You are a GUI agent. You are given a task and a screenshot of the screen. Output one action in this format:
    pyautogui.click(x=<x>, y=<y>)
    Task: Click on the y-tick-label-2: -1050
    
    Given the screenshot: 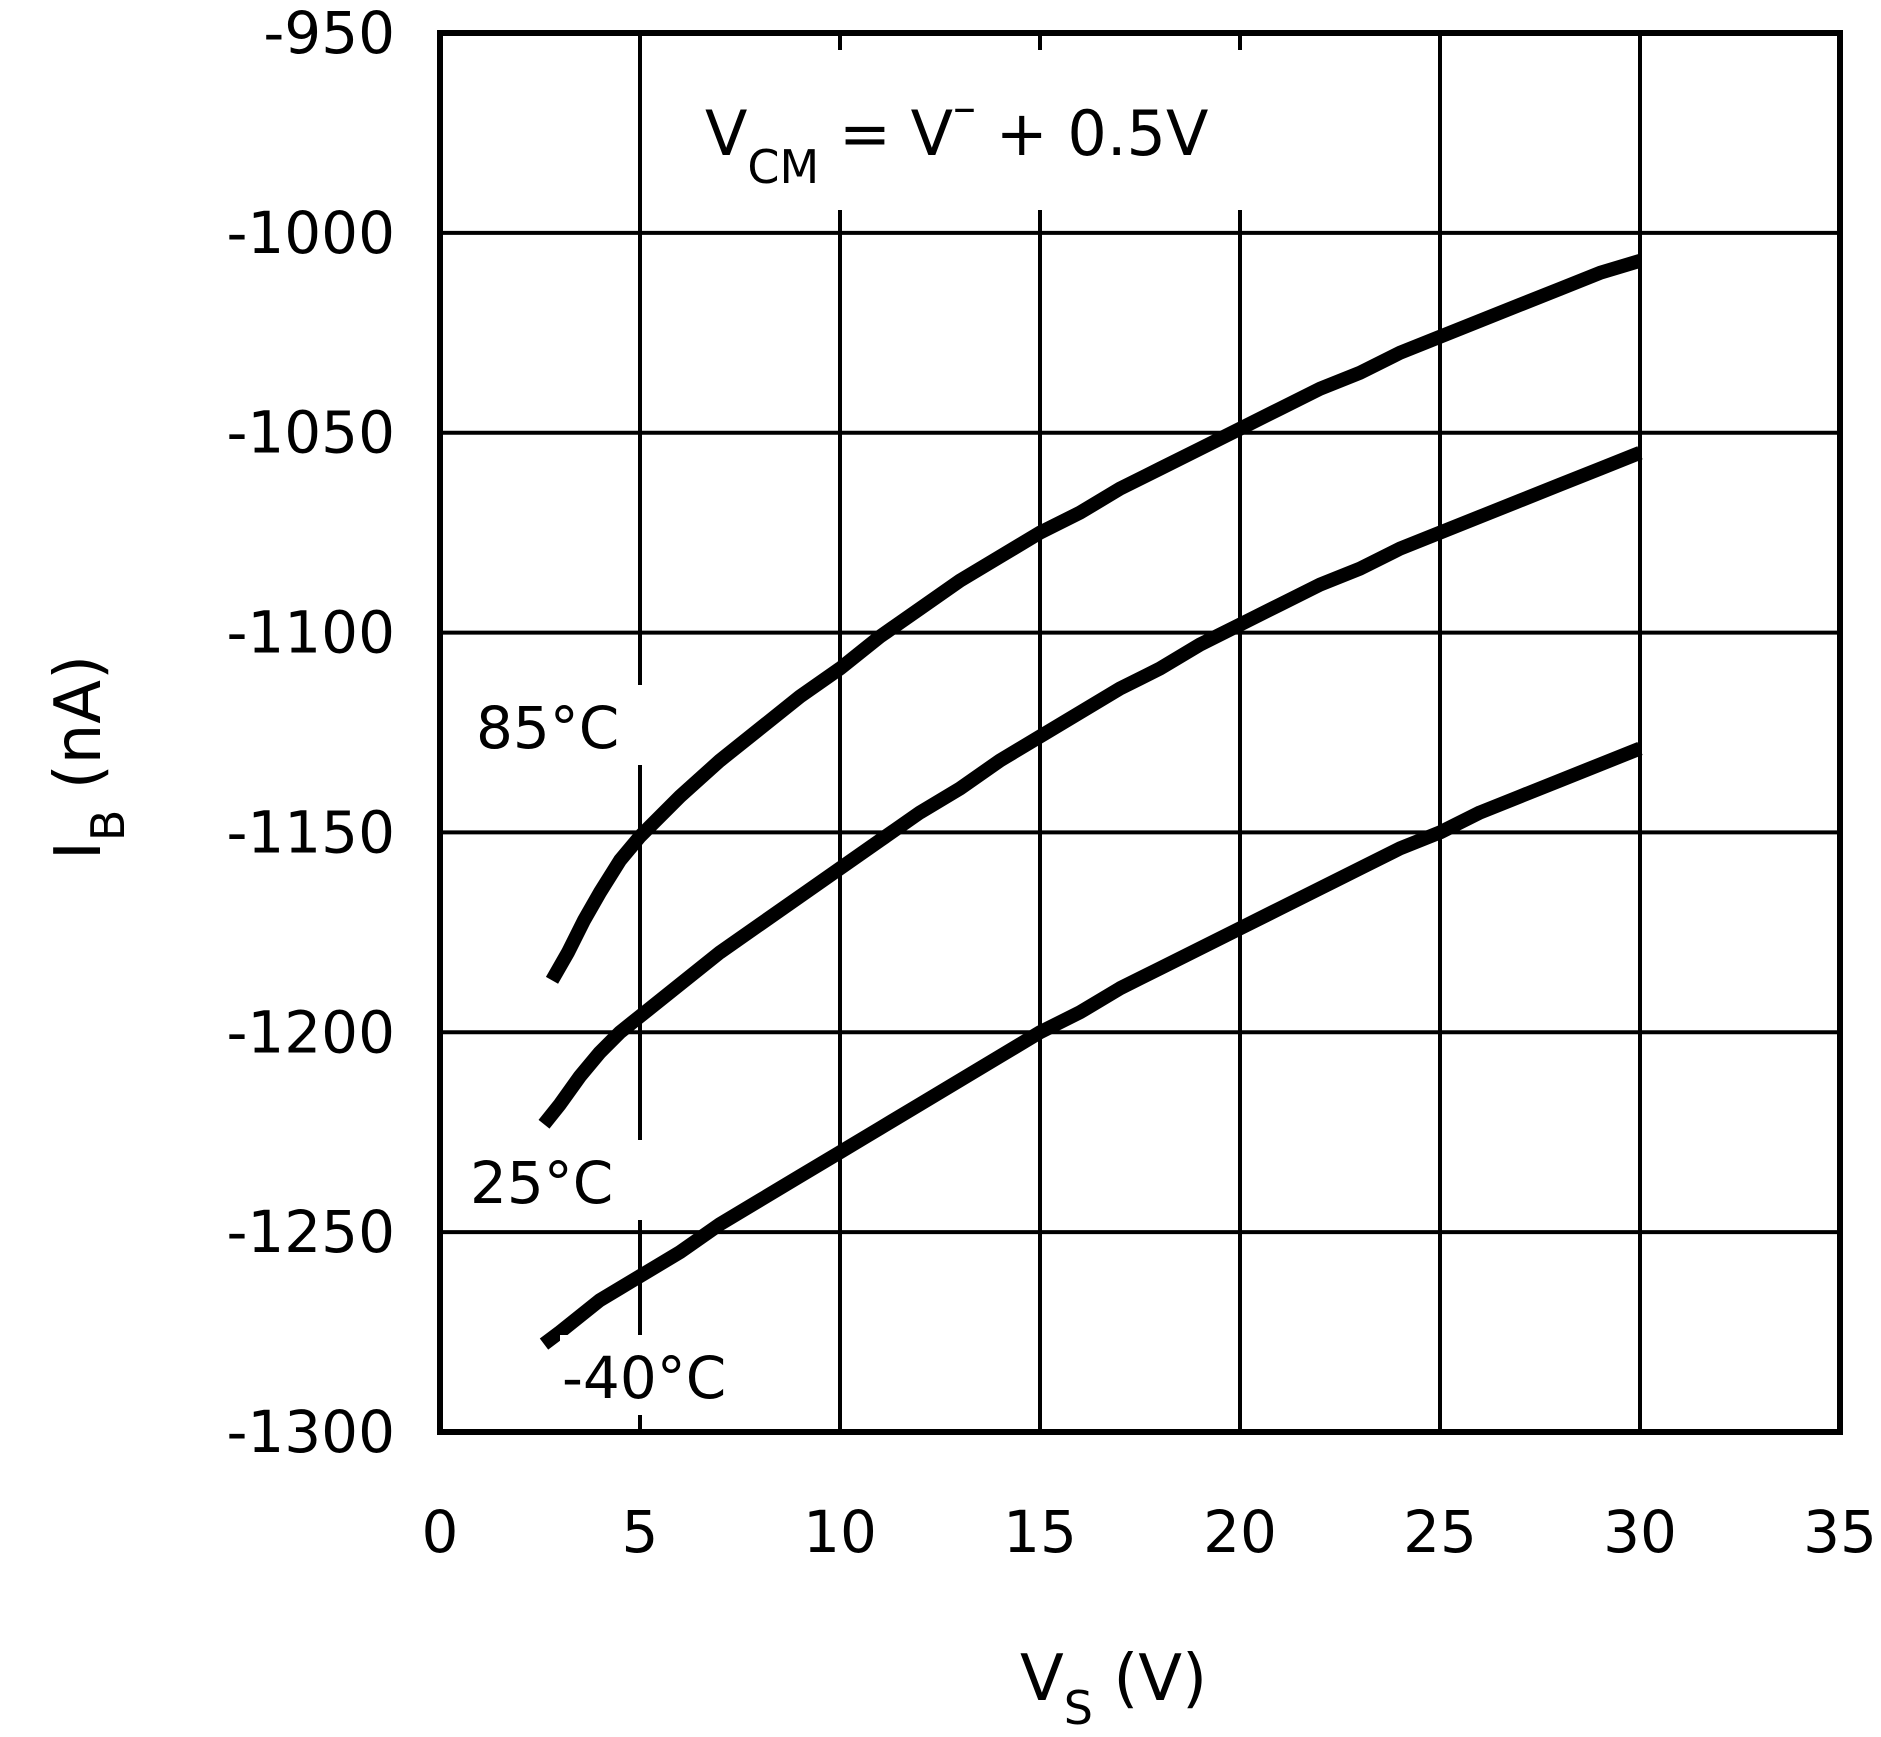 What is the action you would take?
    pyautogui.click(x=310, y=433)
    